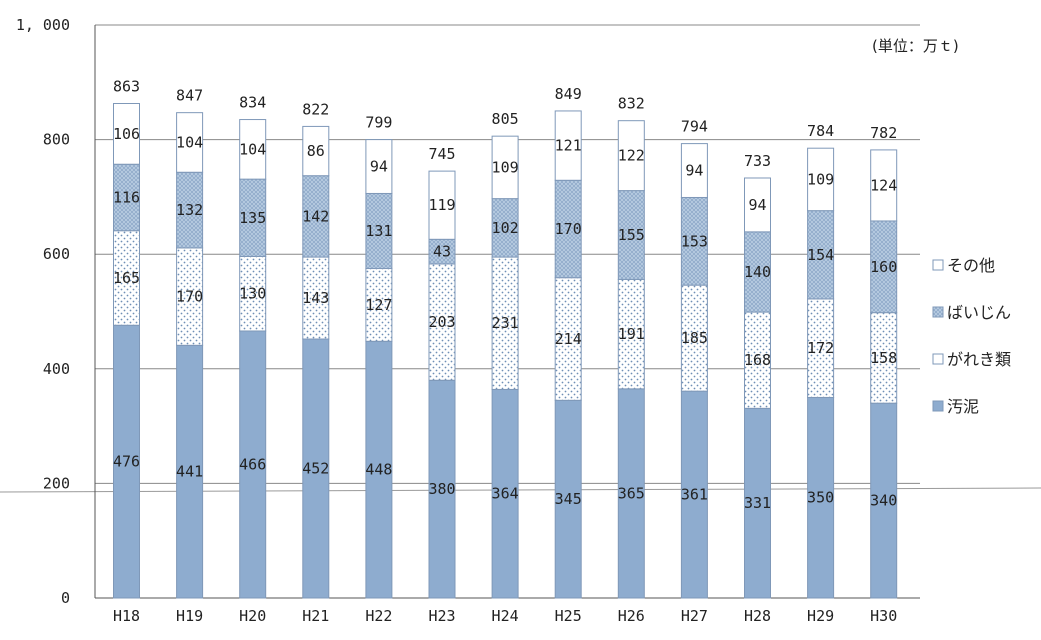  Describe the element at coordinates (442, 252) in the screenshot. I see `data-label: 43` at that location.